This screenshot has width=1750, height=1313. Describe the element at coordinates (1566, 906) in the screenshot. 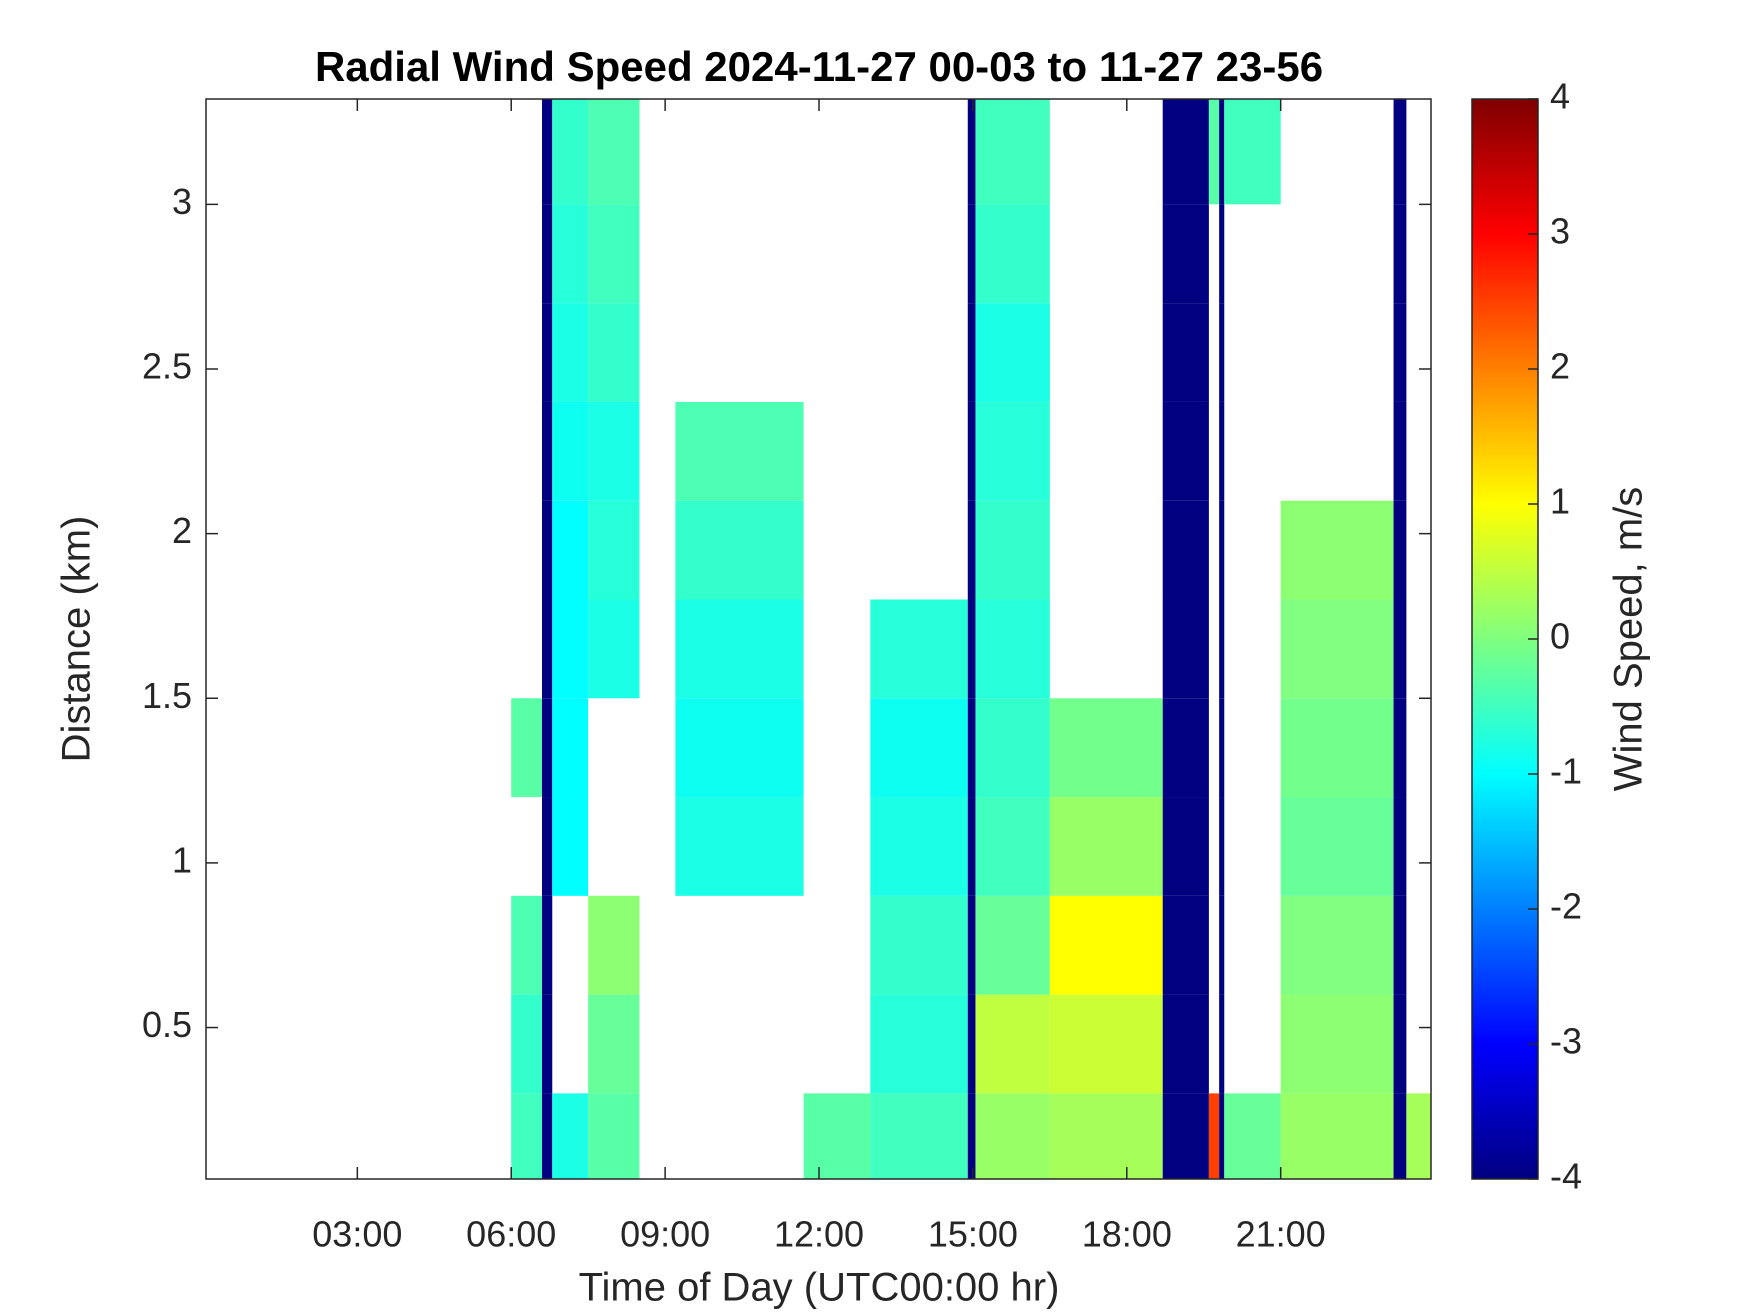

I see `colorbar-tick-label: -2` at that location.